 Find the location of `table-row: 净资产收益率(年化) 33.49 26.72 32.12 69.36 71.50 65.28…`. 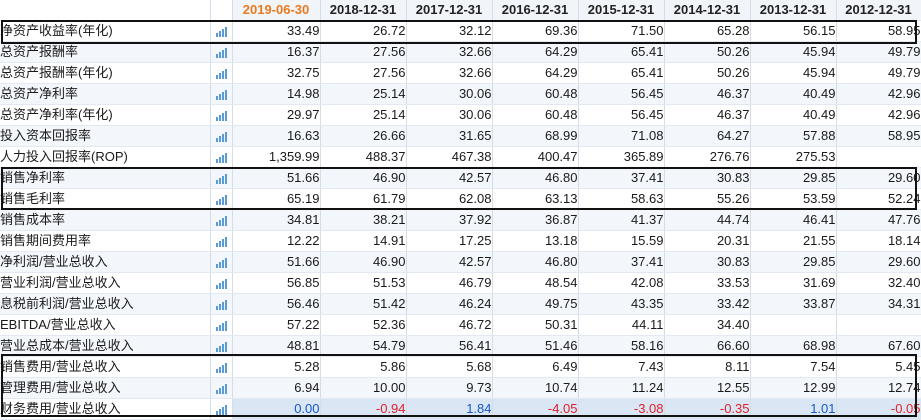

table-row: 净资产收益率(年化) 33.49 26.72 32.12 69.36 71.50 65.28… is located at coordinates (460, 31).